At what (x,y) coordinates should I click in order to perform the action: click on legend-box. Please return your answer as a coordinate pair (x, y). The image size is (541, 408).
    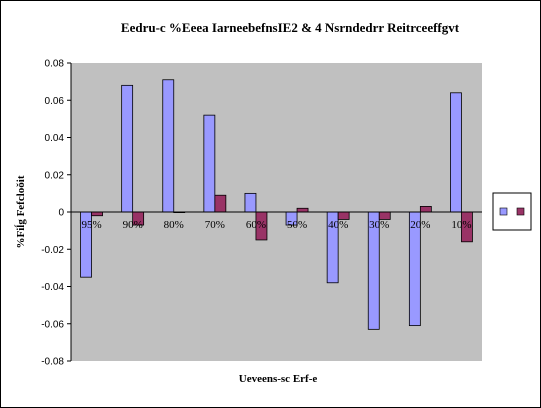
    Looking at the image, I should click on (512, 211).